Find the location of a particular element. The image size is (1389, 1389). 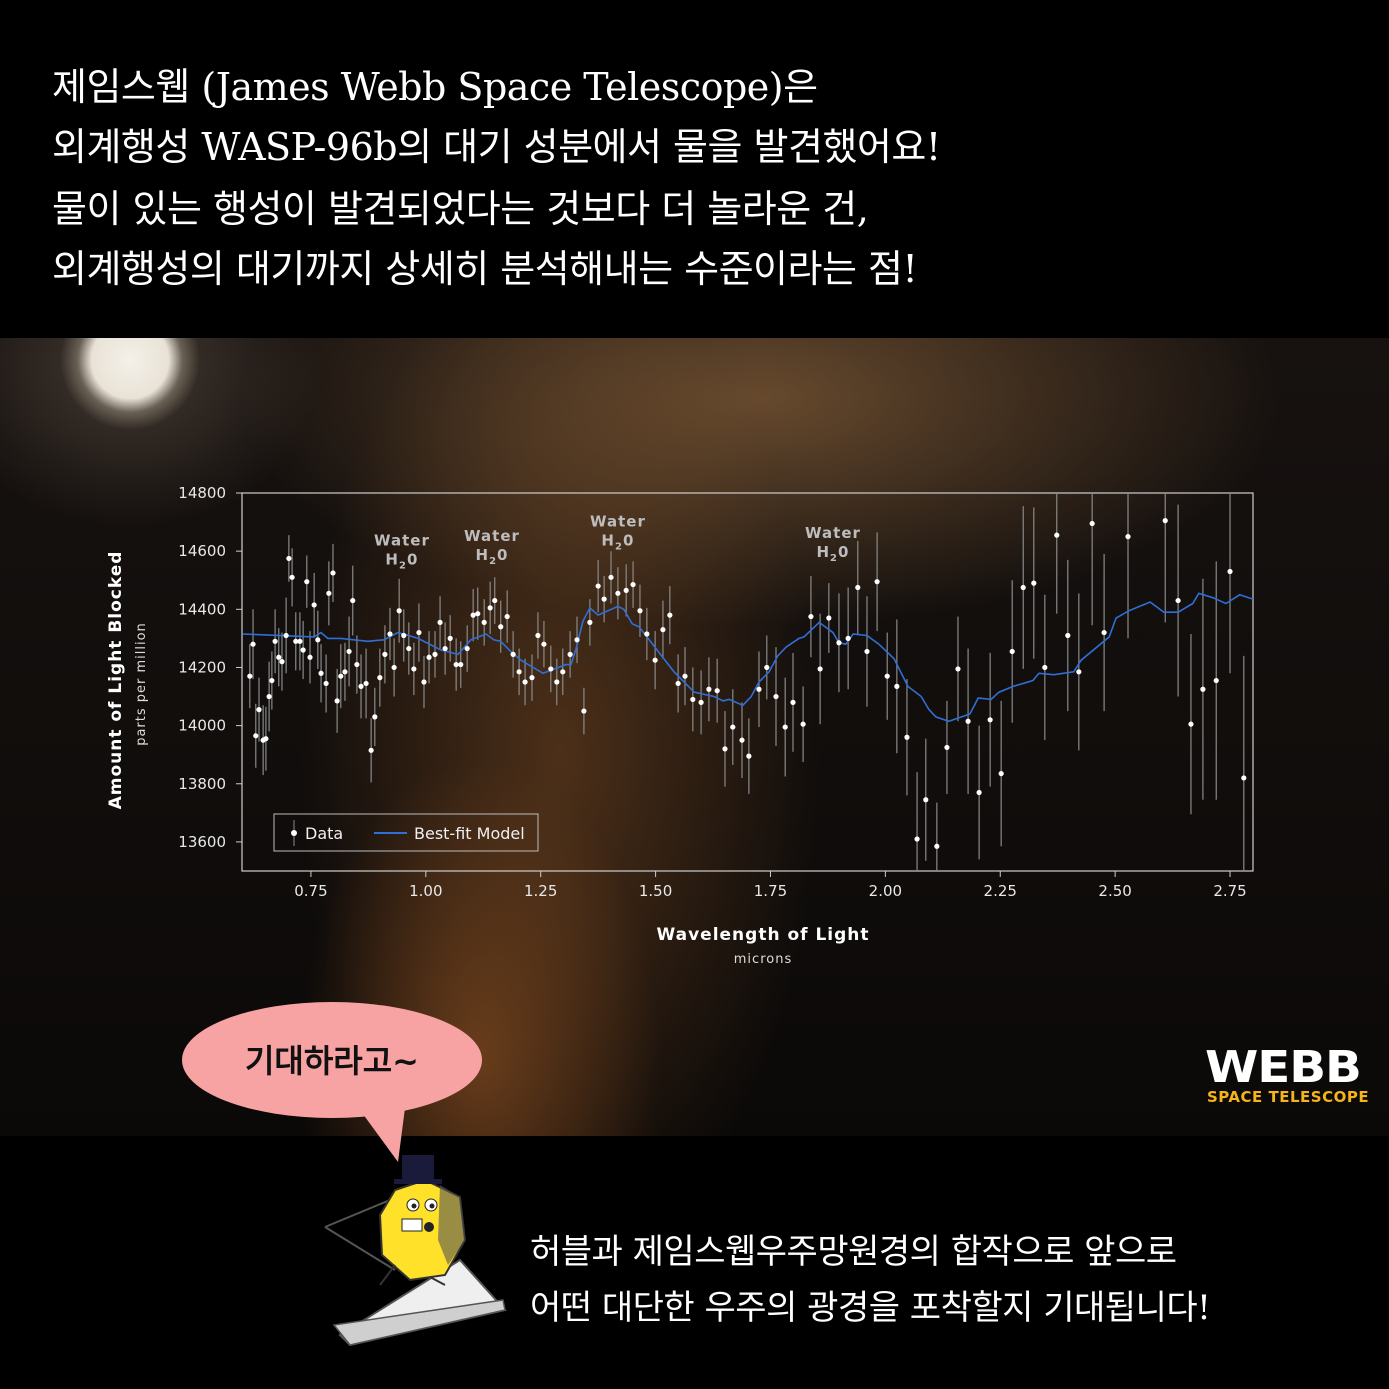

y-tick-label: 13800 is located at coordinates (202, 784).